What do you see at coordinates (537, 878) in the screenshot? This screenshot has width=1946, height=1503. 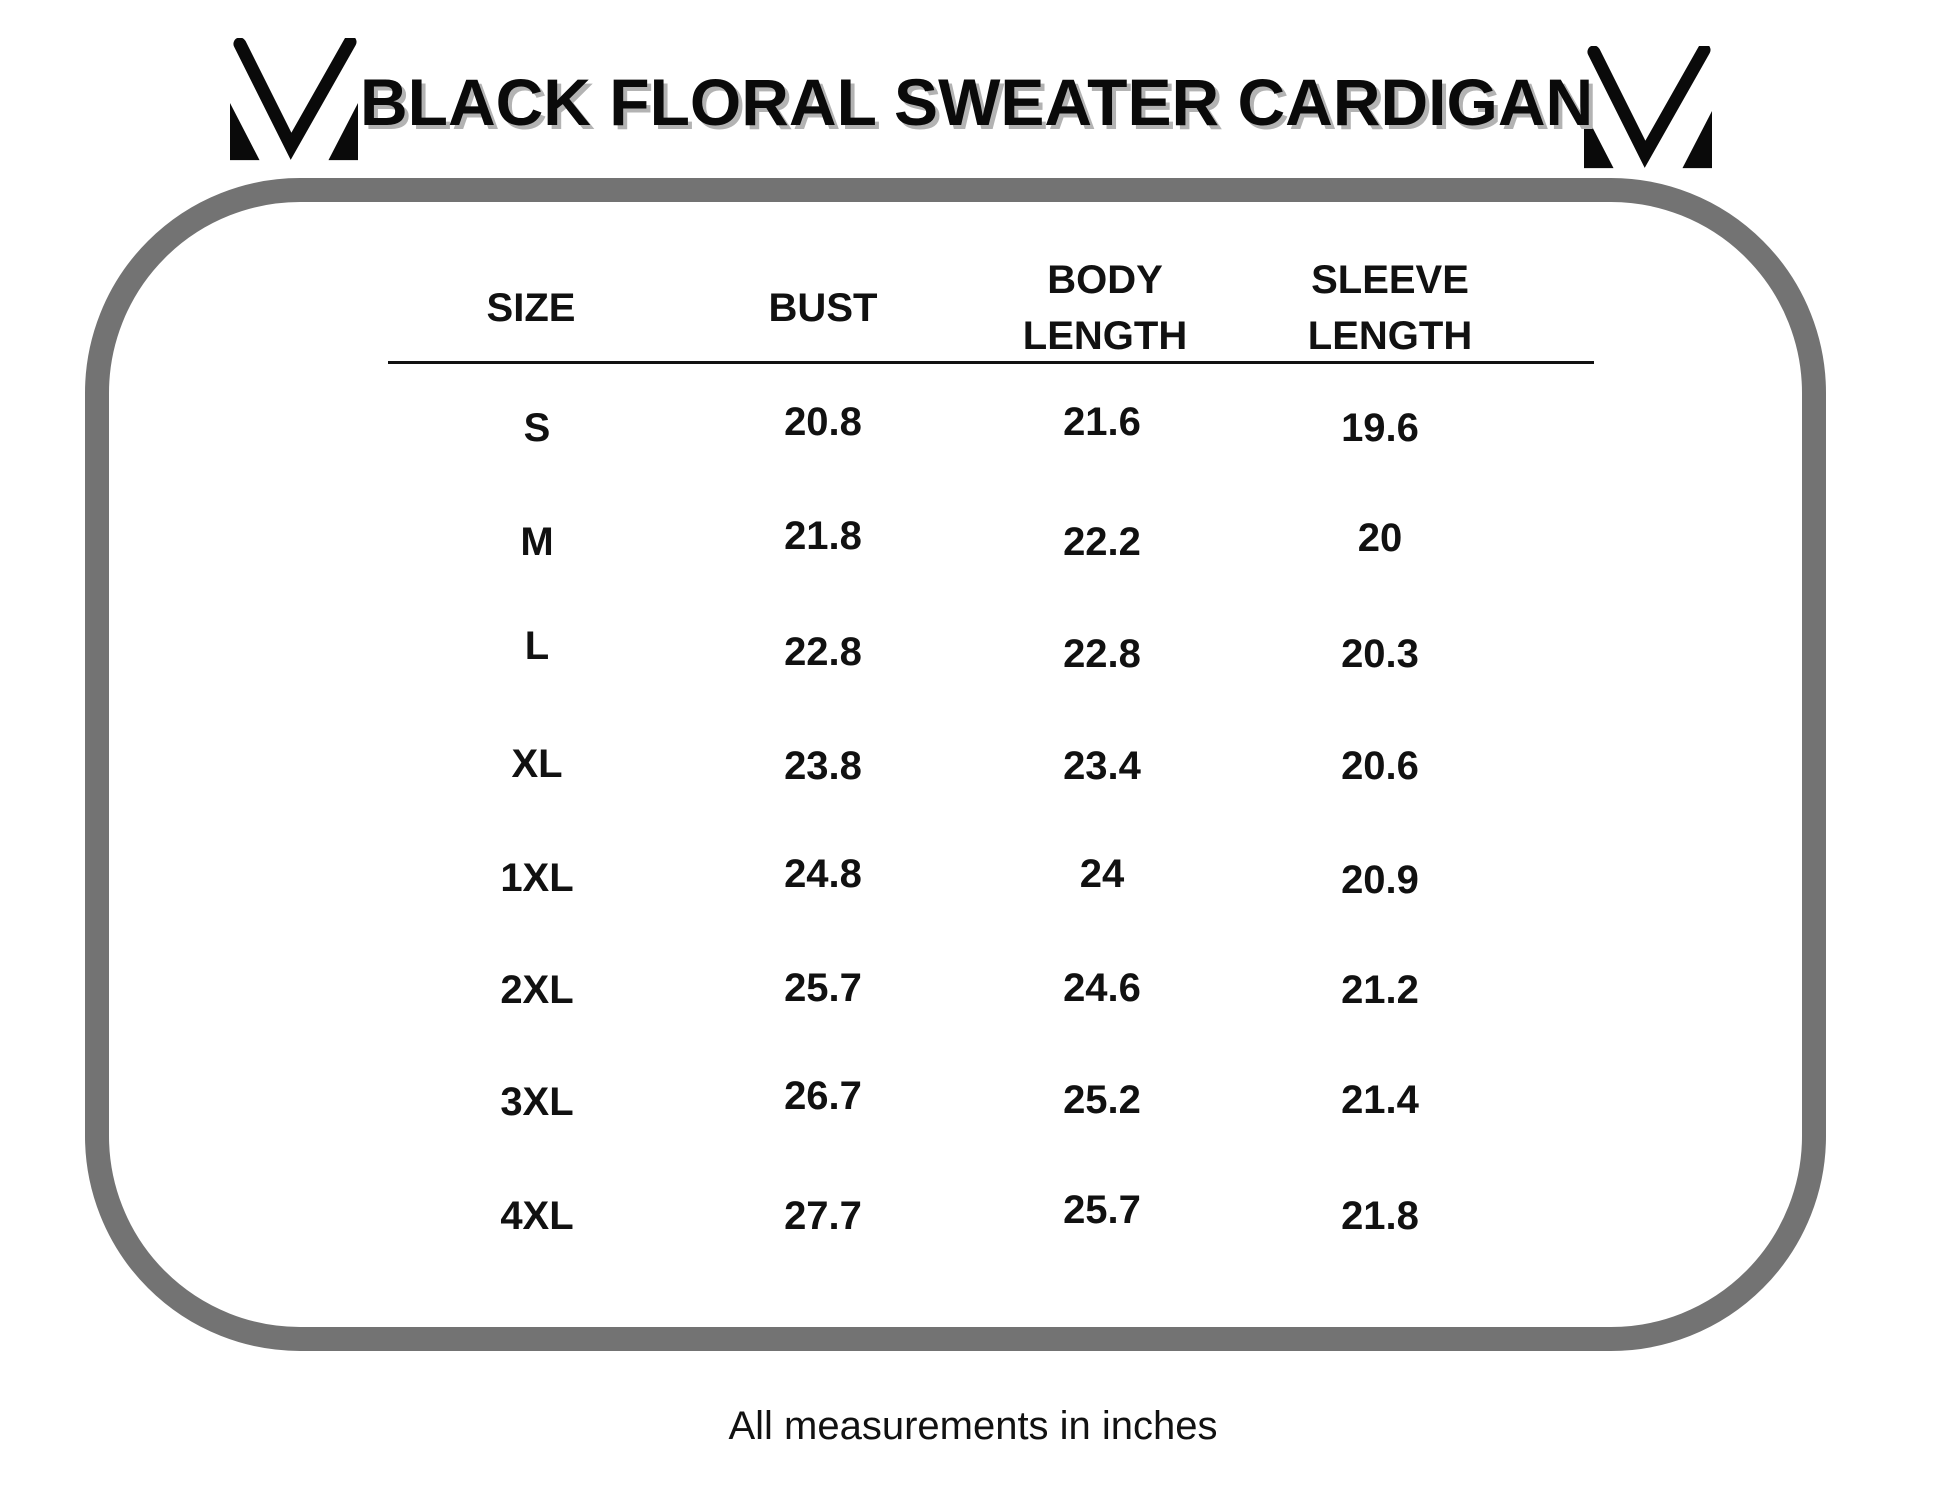 I see `cell-size: 1XL` at bounding box center [537, 878].